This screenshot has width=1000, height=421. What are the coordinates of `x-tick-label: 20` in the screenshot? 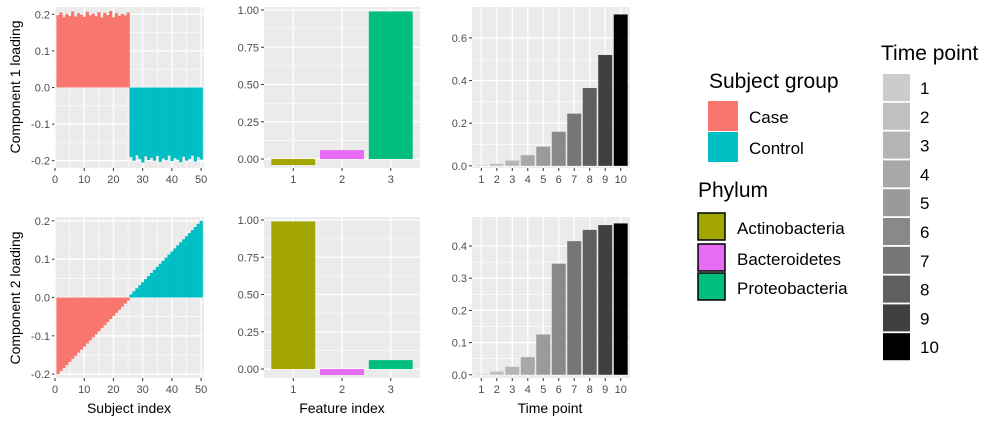 It's located at (113, 390).